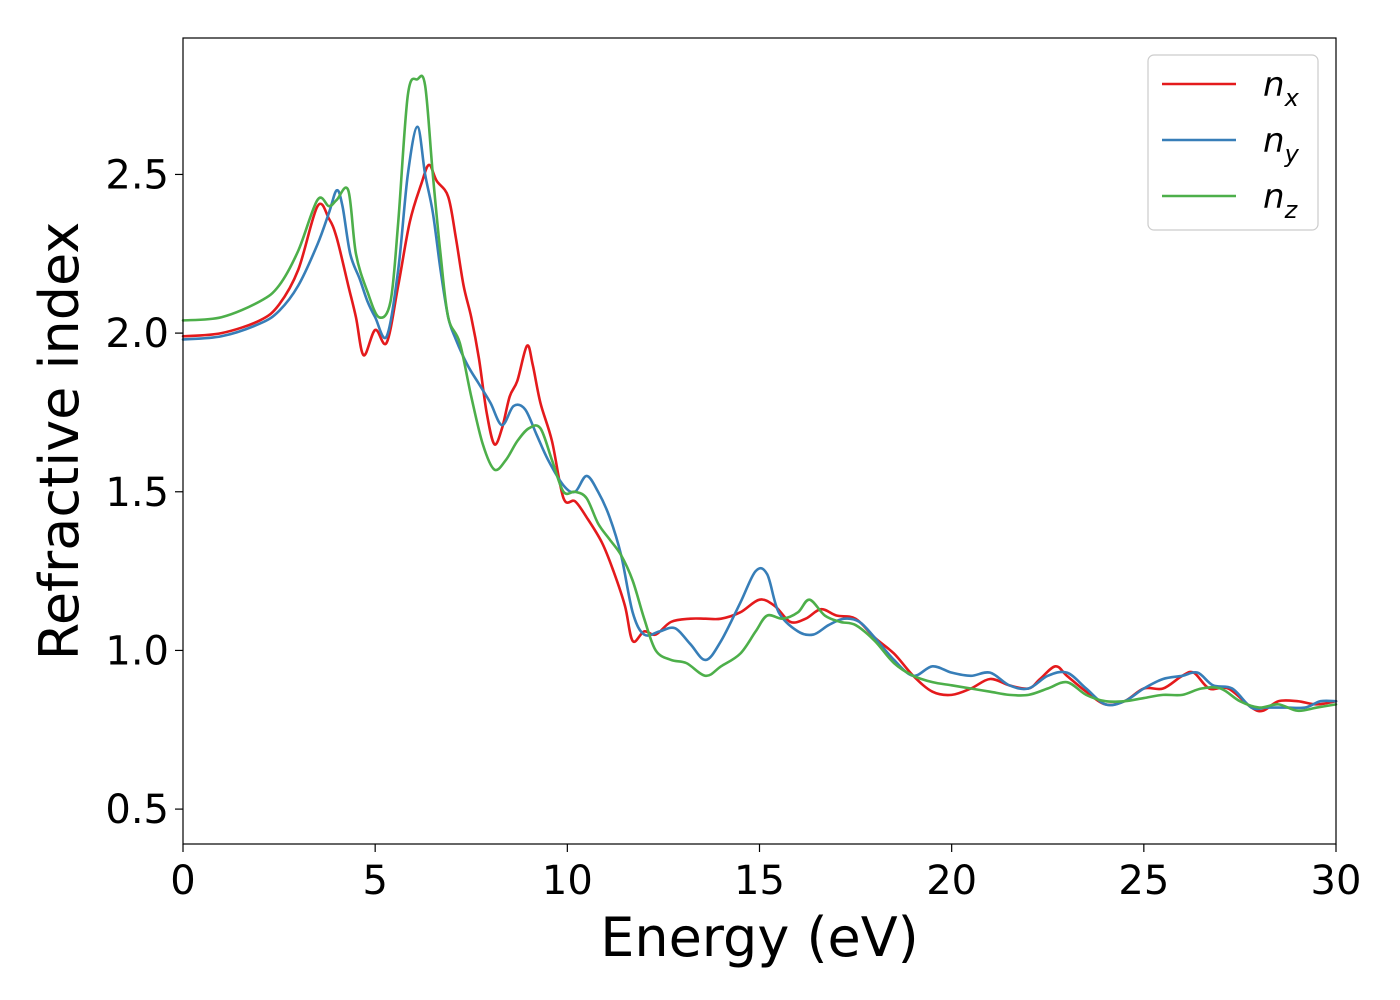 The height and width of the screenshot is (1000, 1400). I want to click on x-tick-label: 30, so click(1336, 881).